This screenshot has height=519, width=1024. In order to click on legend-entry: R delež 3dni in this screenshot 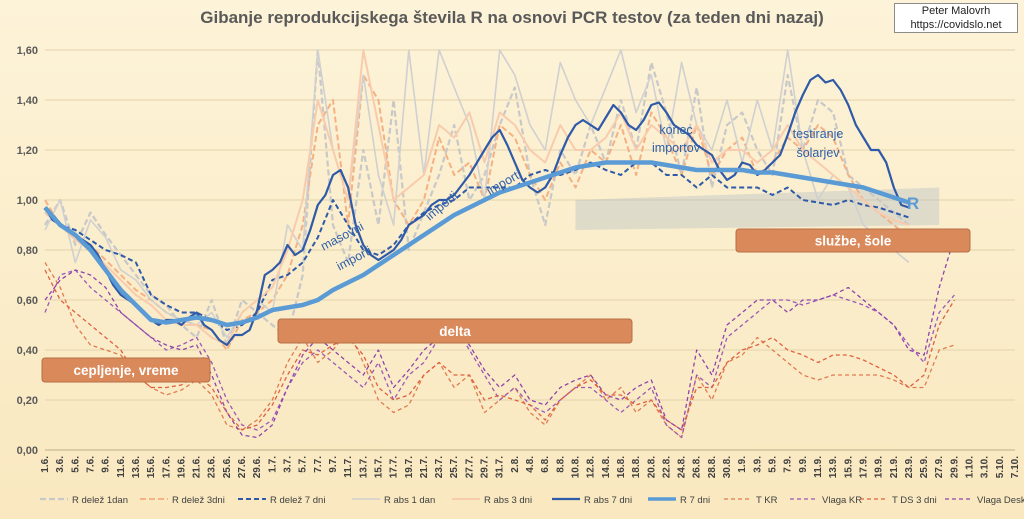, I will do `click(198, 500)`.